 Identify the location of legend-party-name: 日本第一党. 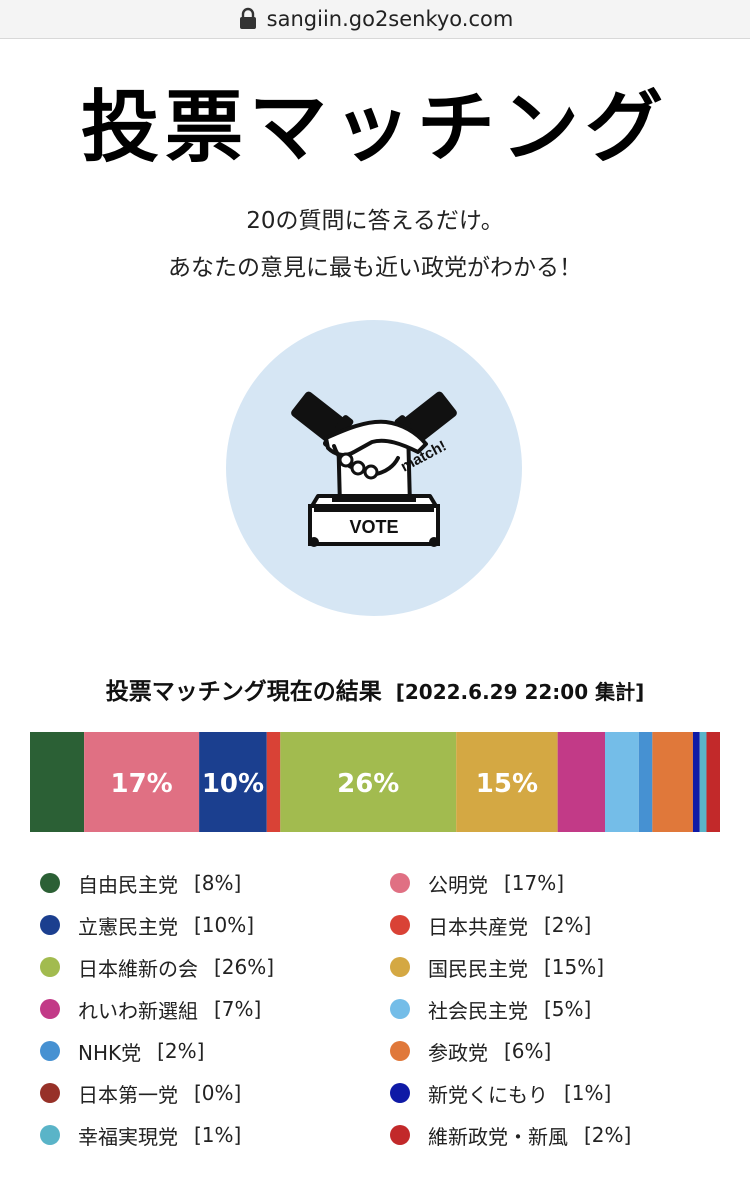
(128, 1094).